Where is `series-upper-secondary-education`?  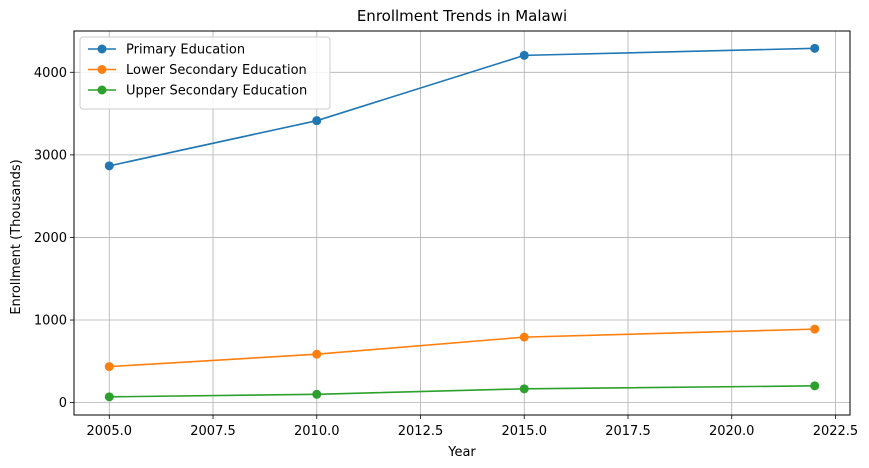 series-upper-secondary-education is located at coordinates (462, 391).